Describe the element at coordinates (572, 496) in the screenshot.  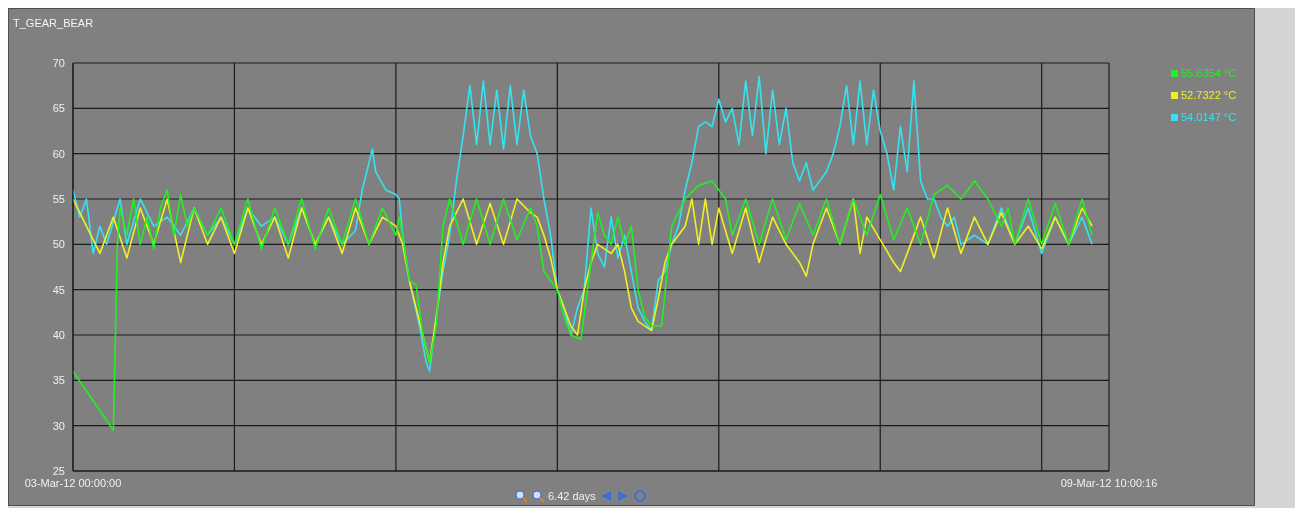
I see `text: 6.42 days` at that location.